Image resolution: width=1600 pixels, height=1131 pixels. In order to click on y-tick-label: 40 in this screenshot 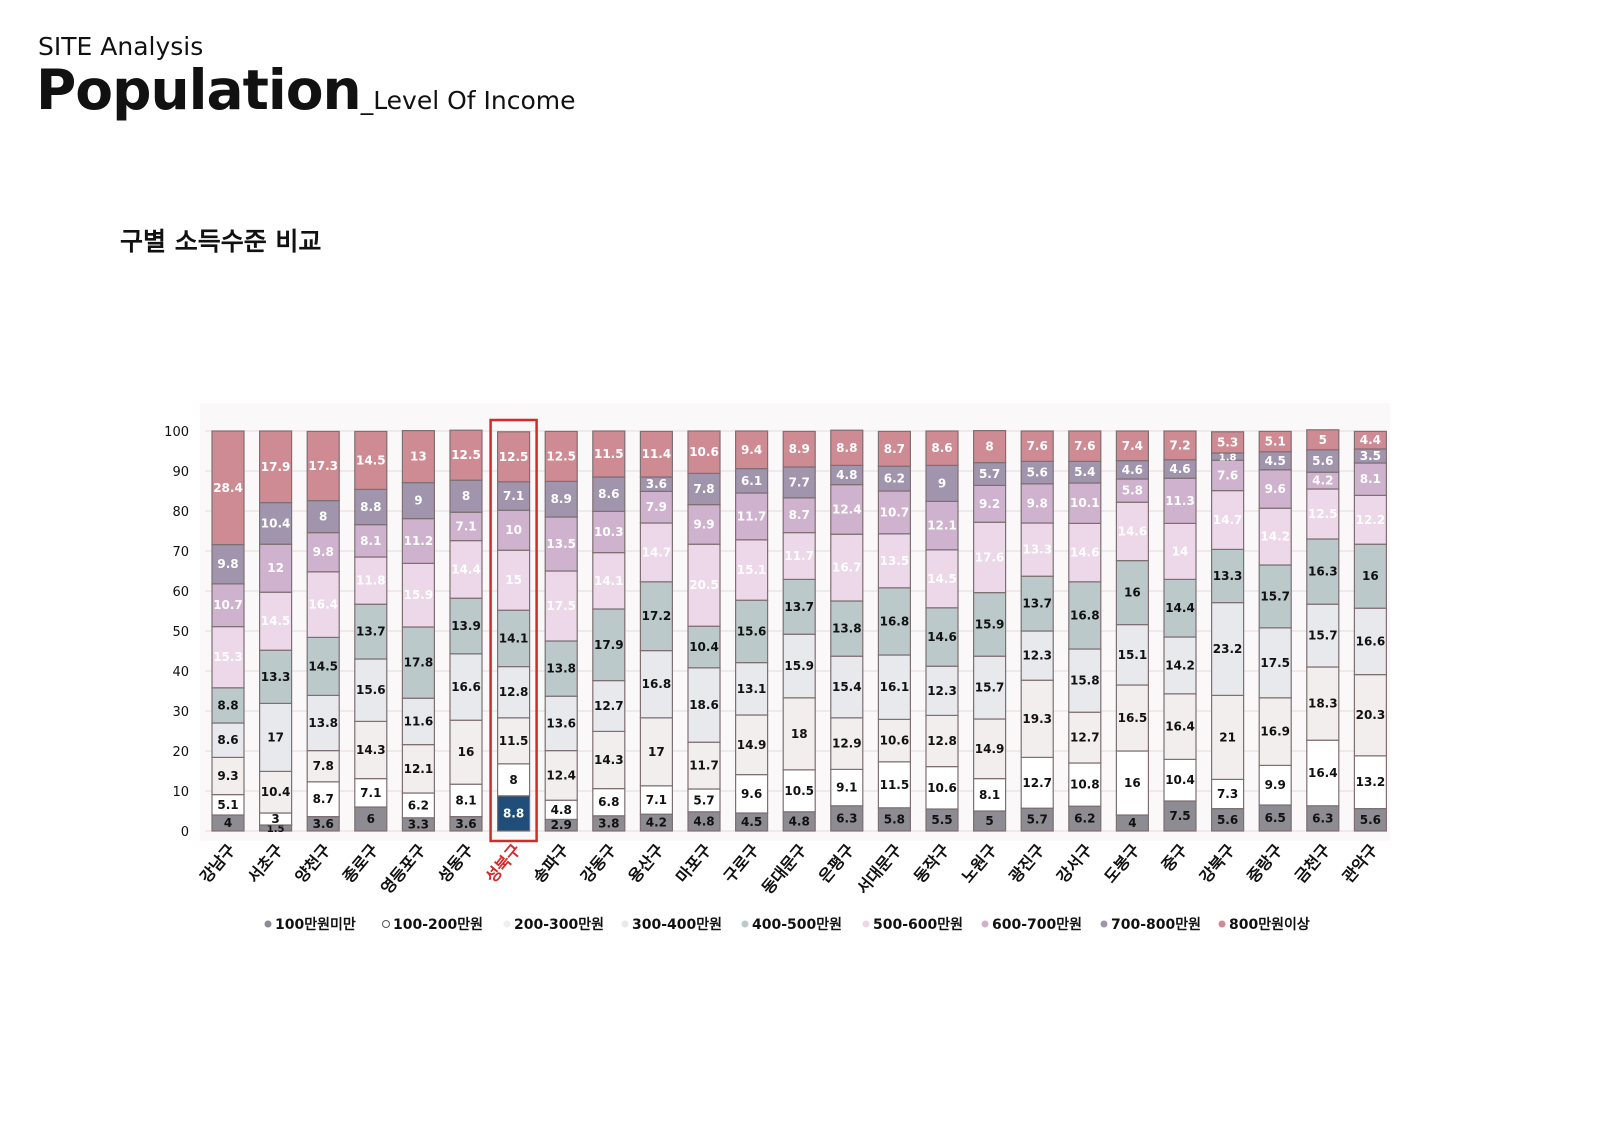, I will do `click(180, 672)`.